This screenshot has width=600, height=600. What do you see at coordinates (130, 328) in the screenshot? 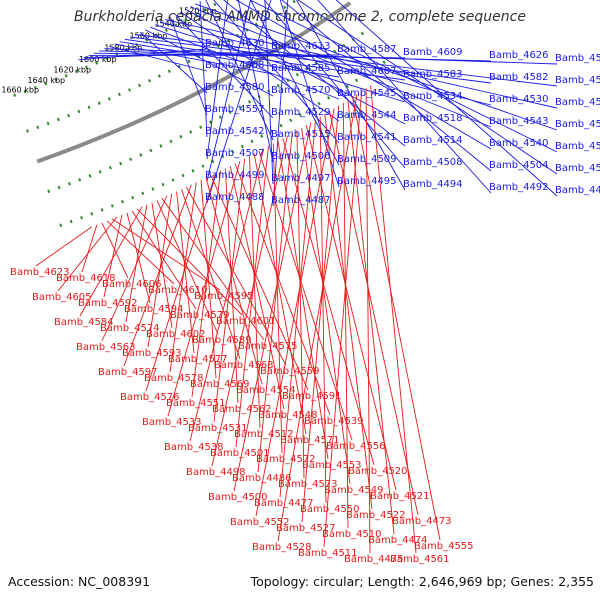
I see `gene-label-reverse: Bamb_4574` at bounding box center [130, 328].